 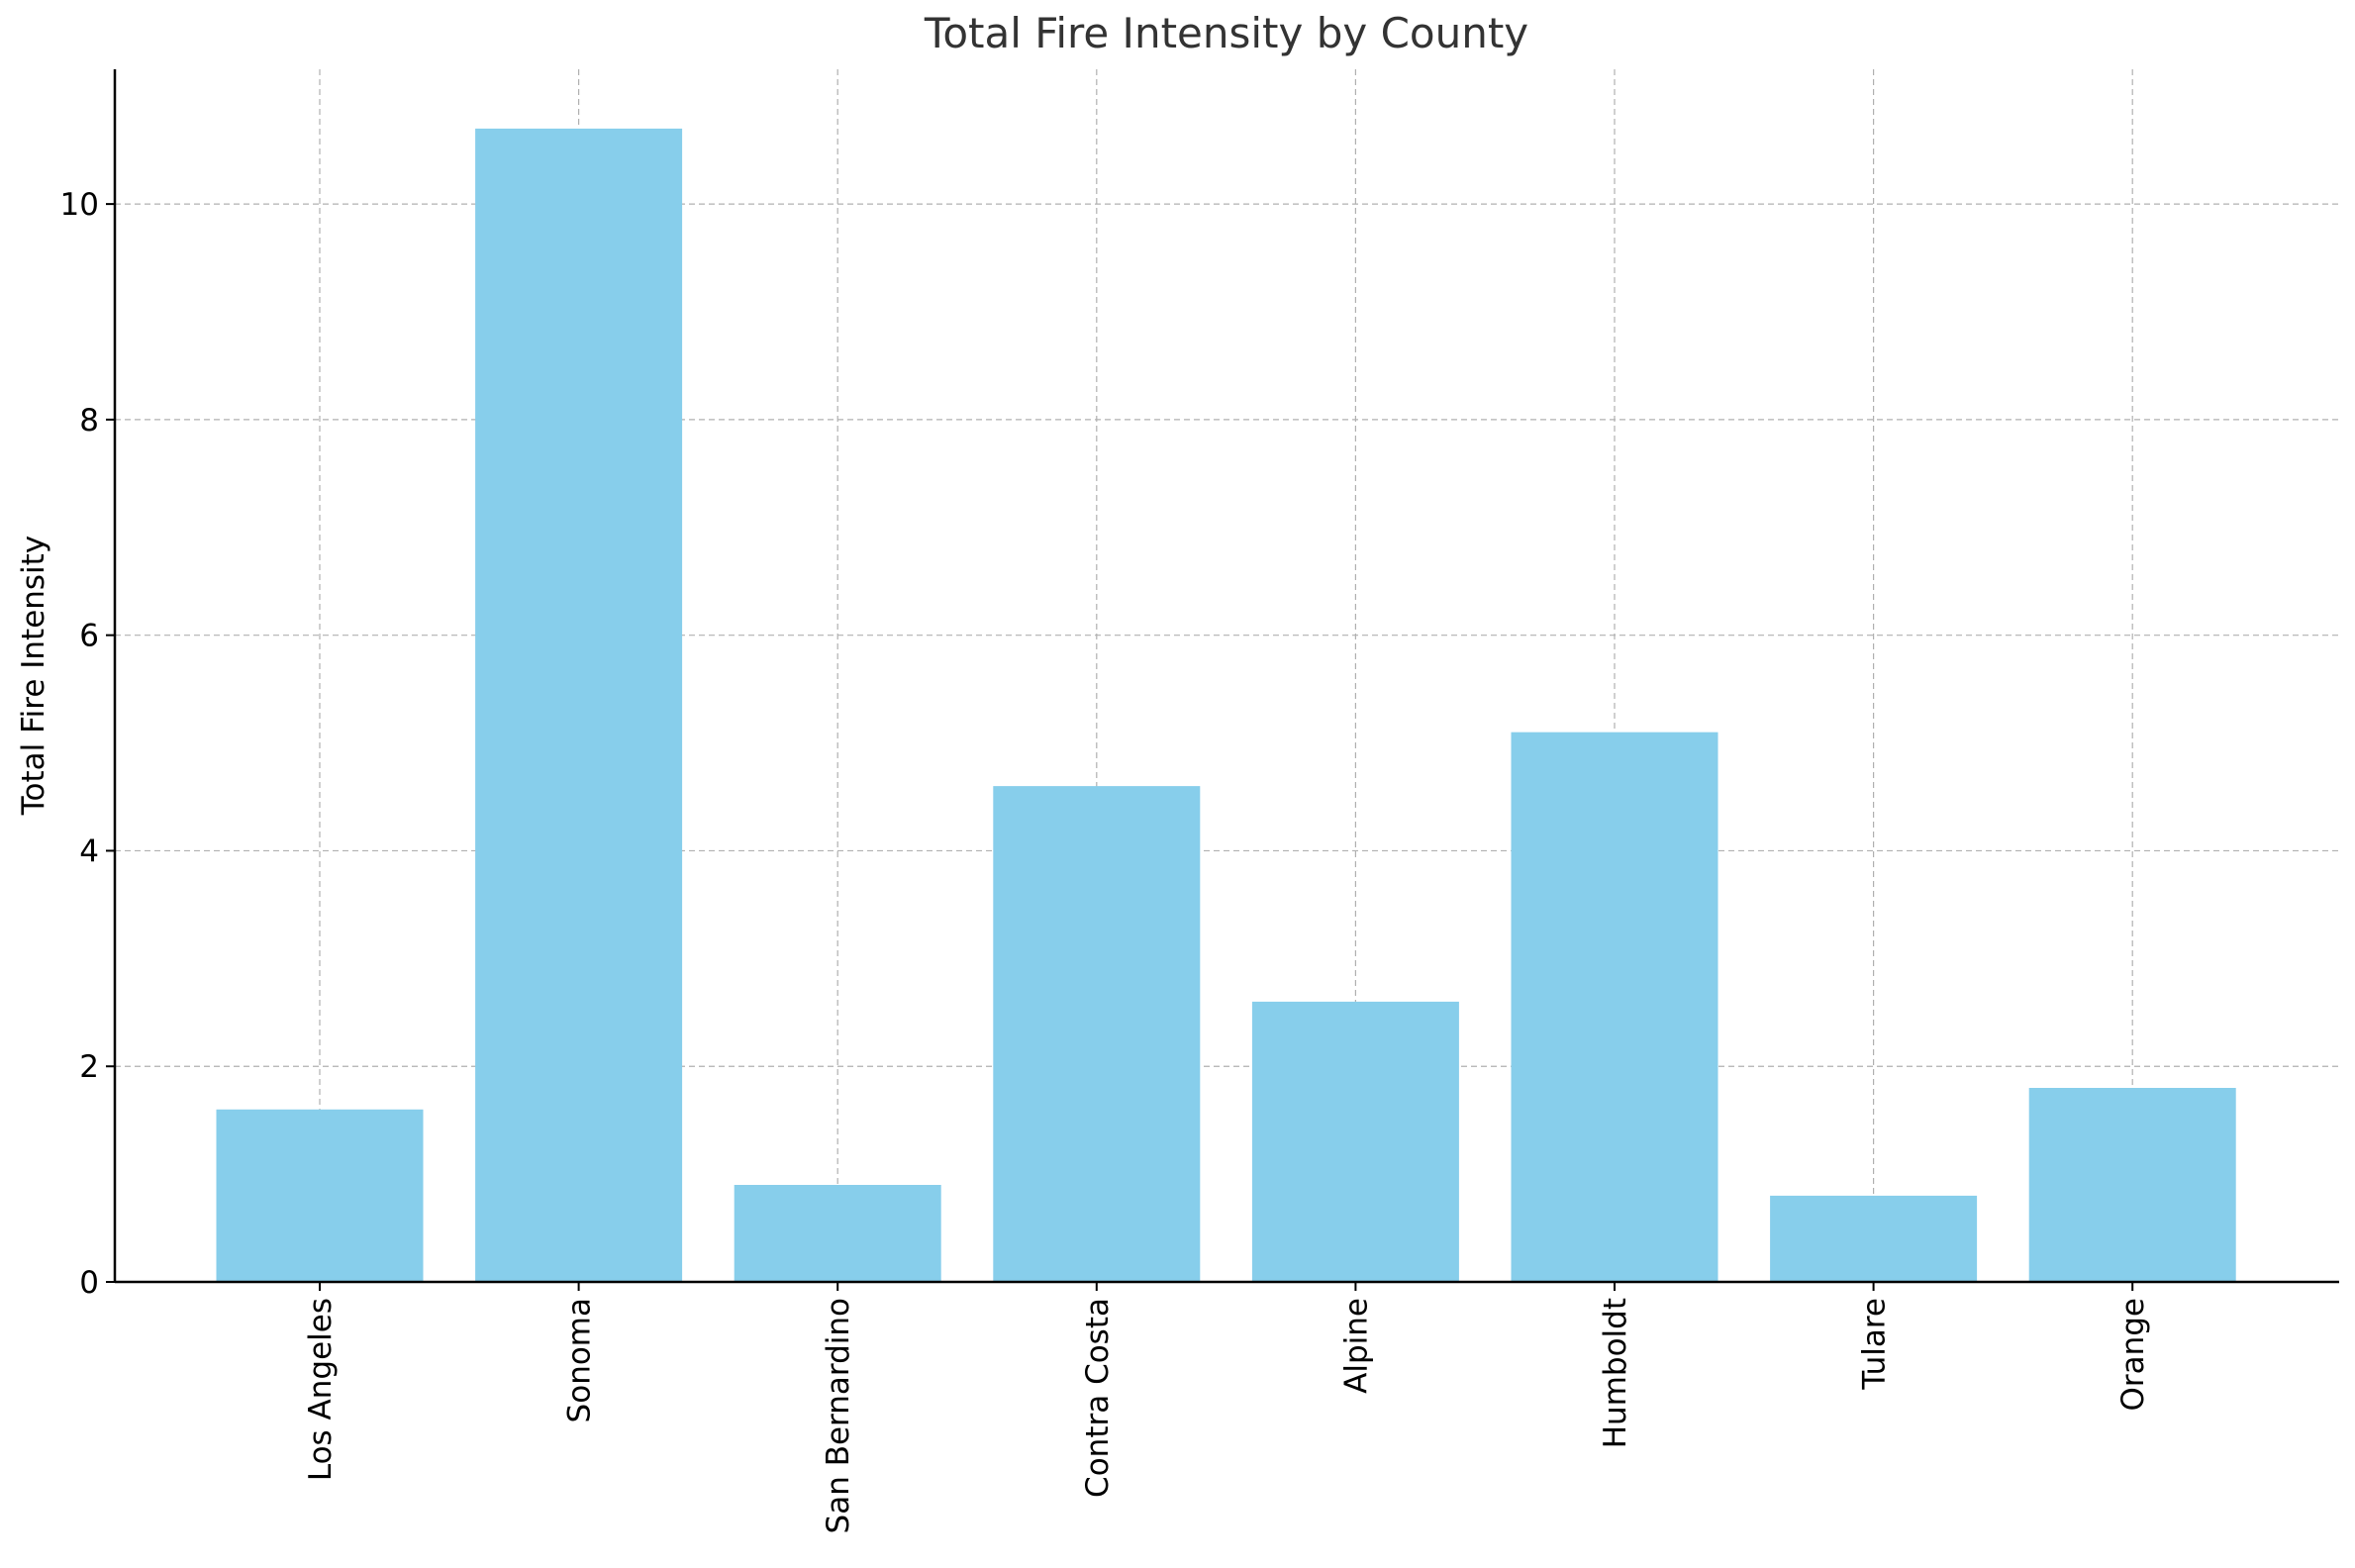 What do you see at coordinates (34, 676) in the screenshot?
I see `y-axis-label: Total Fire Intensity` at bounding box center [34, 676].